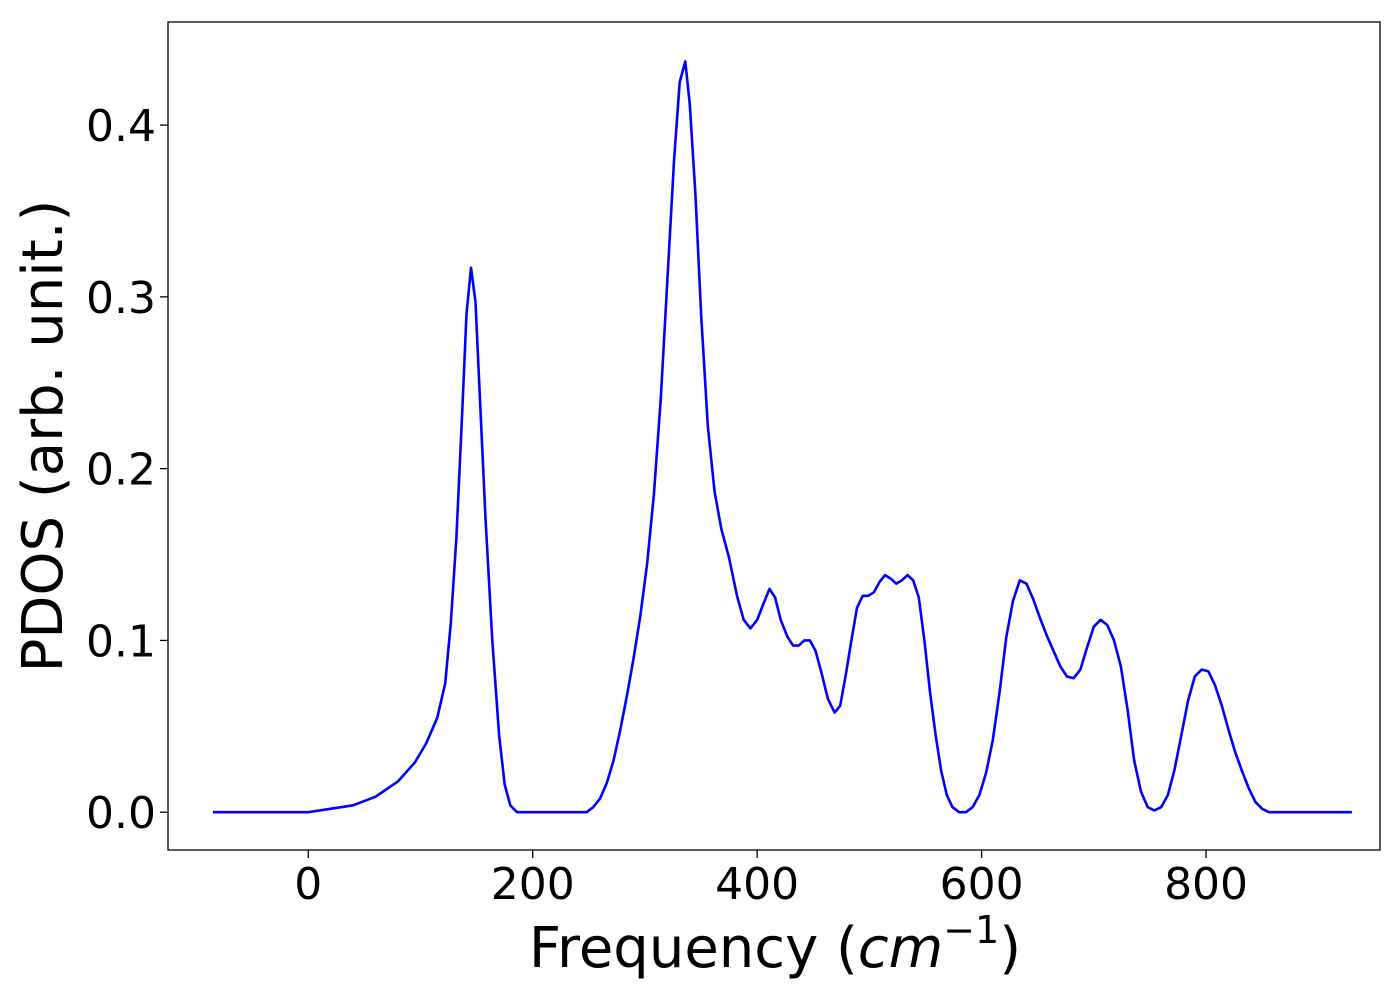  I want to click on x-axis-label-sup: −1, so click(971, 930).